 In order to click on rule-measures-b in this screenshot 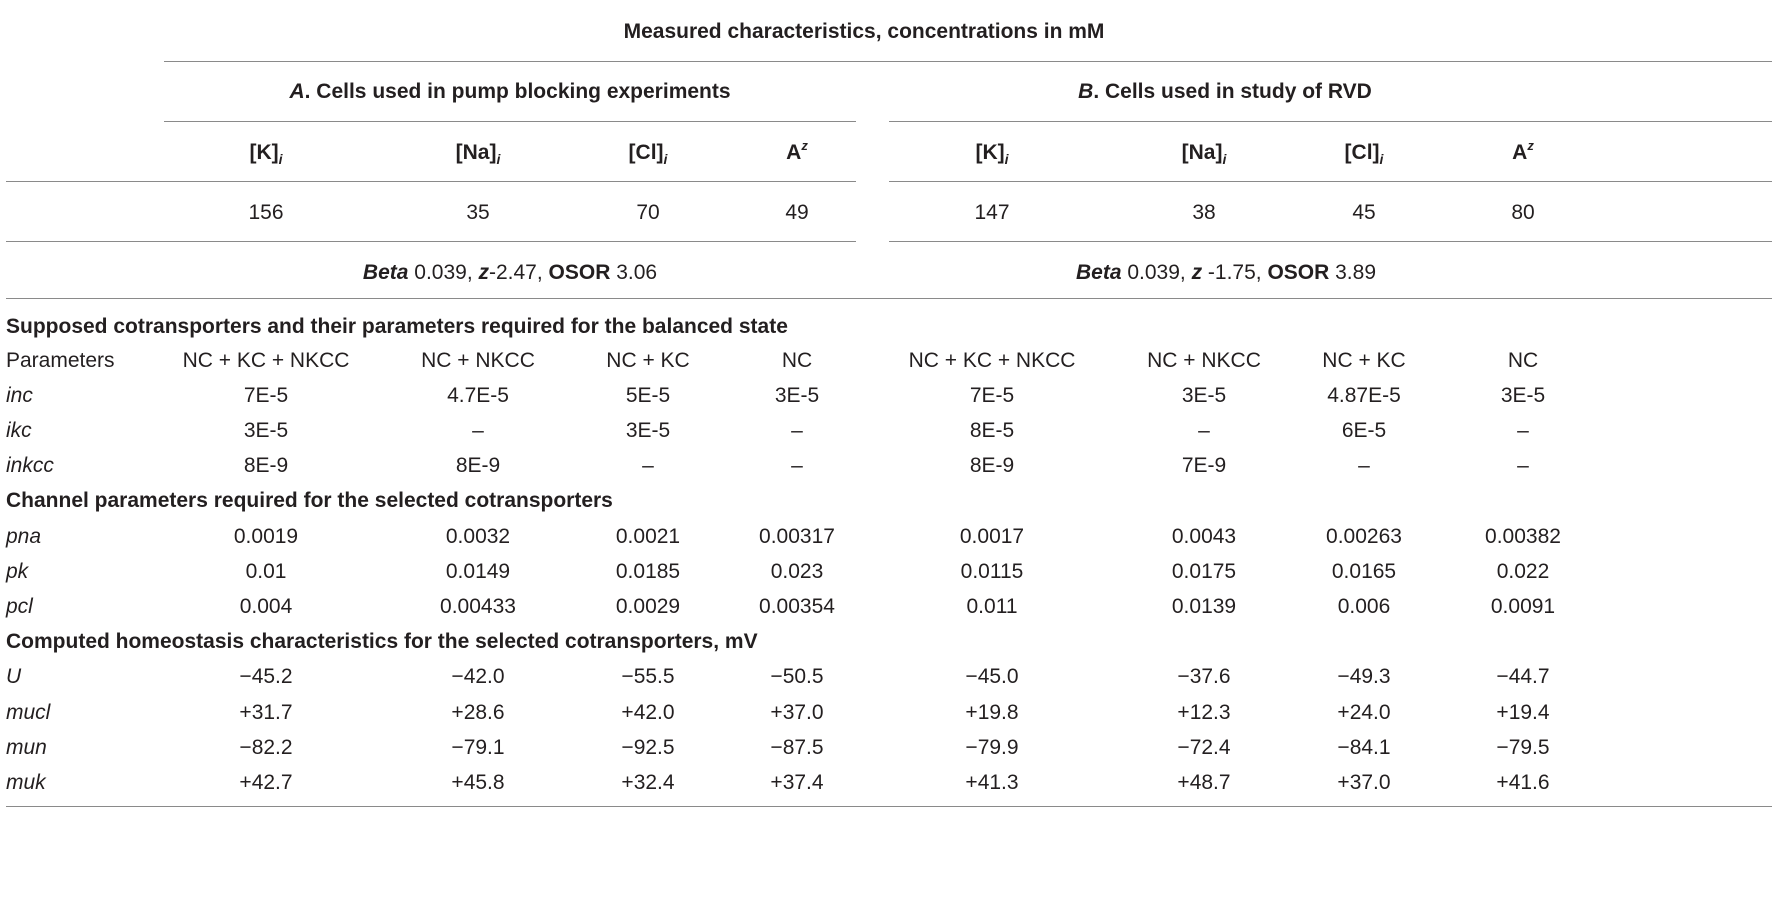, I will do `click(1330, 181)`.